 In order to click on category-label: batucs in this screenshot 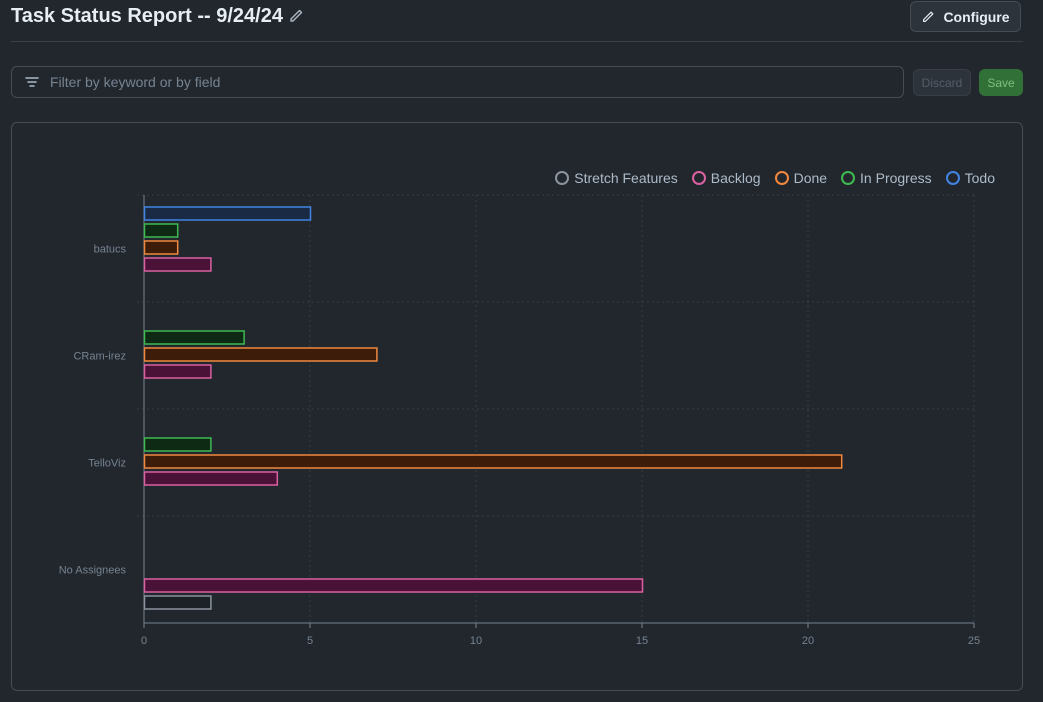, I will do `click(110, 250)`.